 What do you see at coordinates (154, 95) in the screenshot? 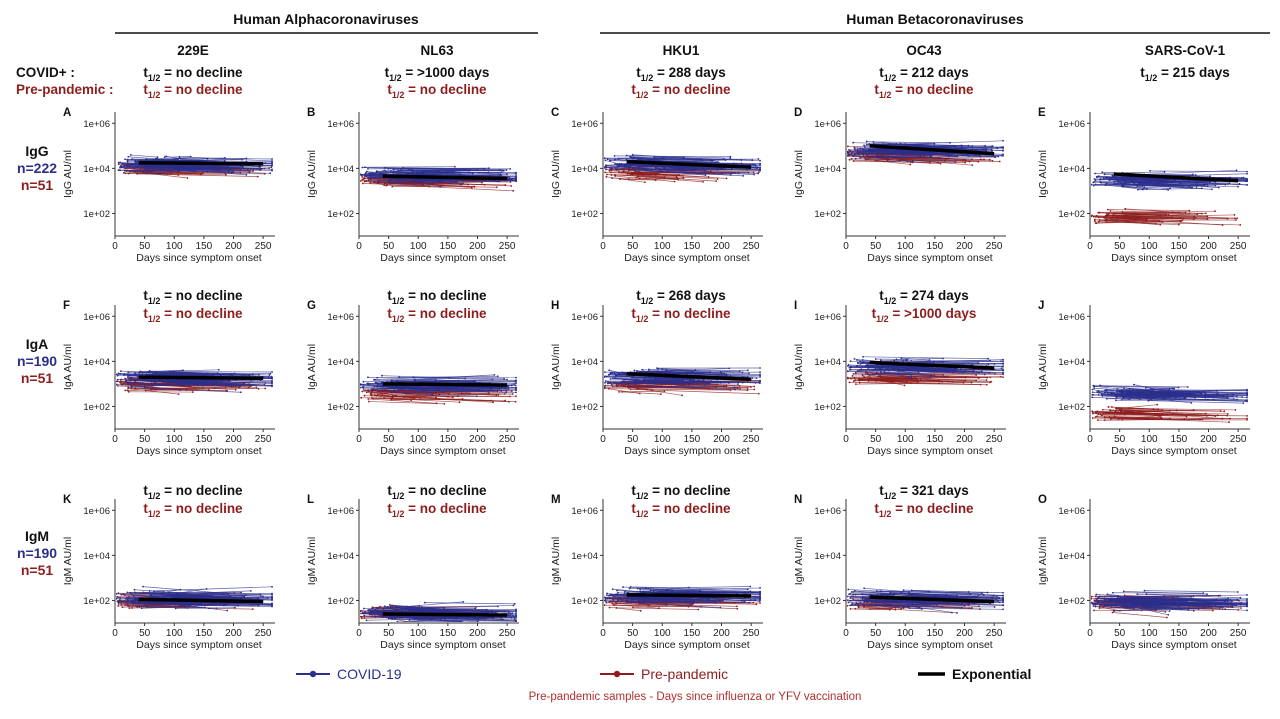
I see `halflife-subscript: 1/2` at bounding box center [154, 95].